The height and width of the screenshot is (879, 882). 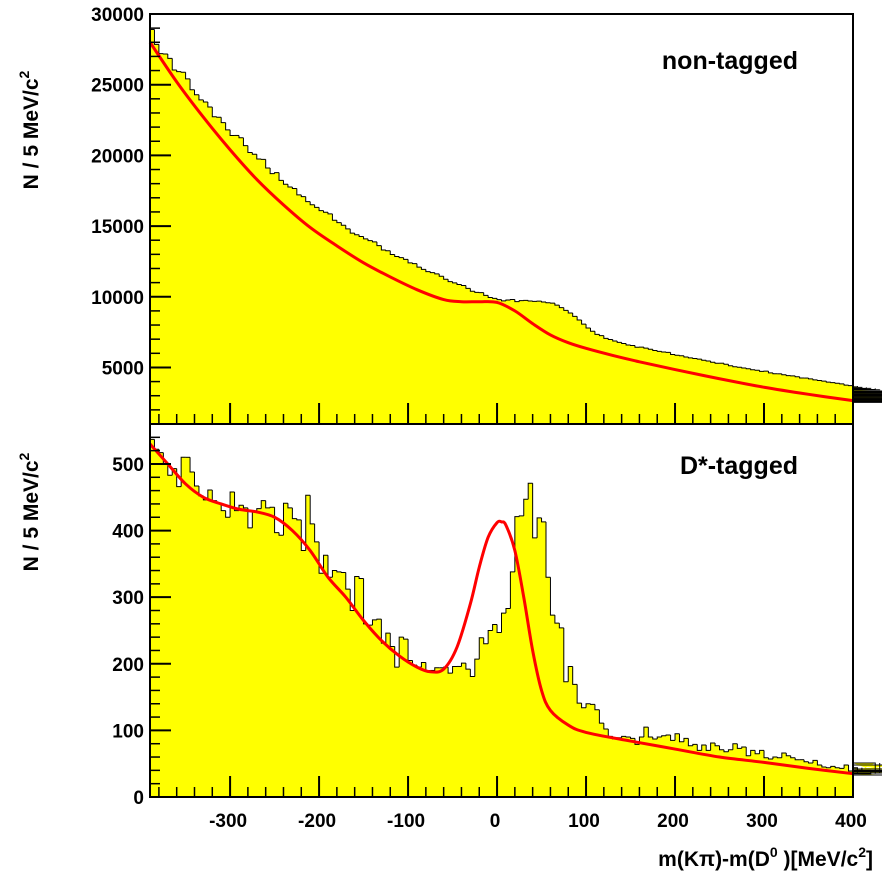 What do you see at coordinates (117, 298) in the screenshot?
I see `y-tick-label: 10000` at bounding box center [117, 298].